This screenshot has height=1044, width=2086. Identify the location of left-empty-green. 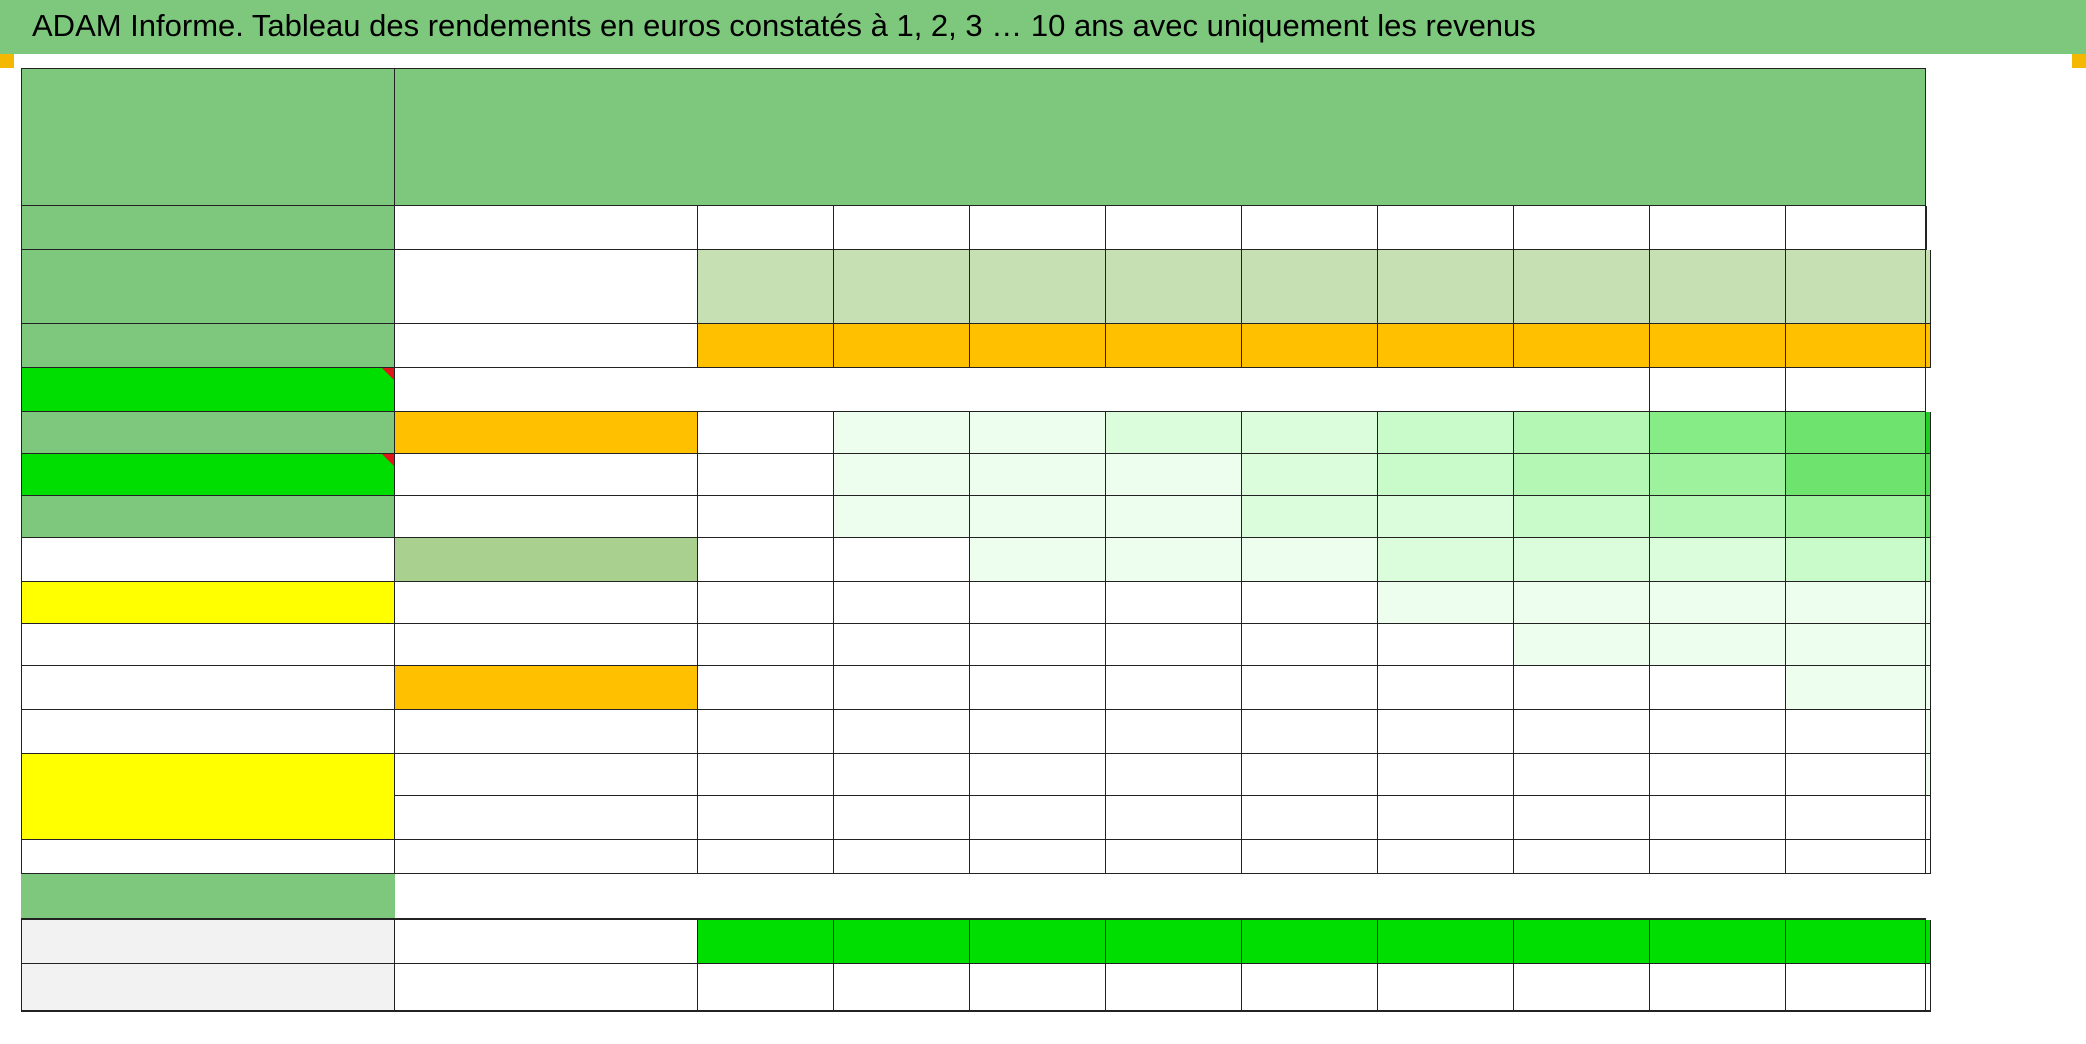
(208, 517).